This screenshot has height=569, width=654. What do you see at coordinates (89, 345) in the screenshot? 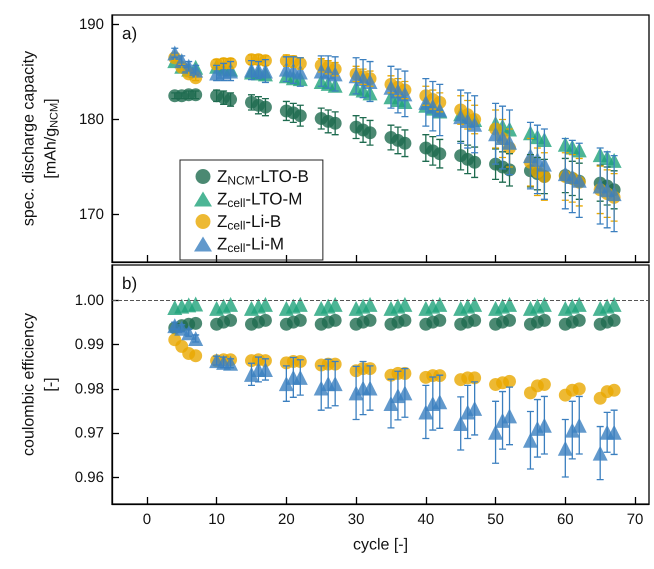
I see `y-tick-label: 0.99` at bounding box center [89, 345].